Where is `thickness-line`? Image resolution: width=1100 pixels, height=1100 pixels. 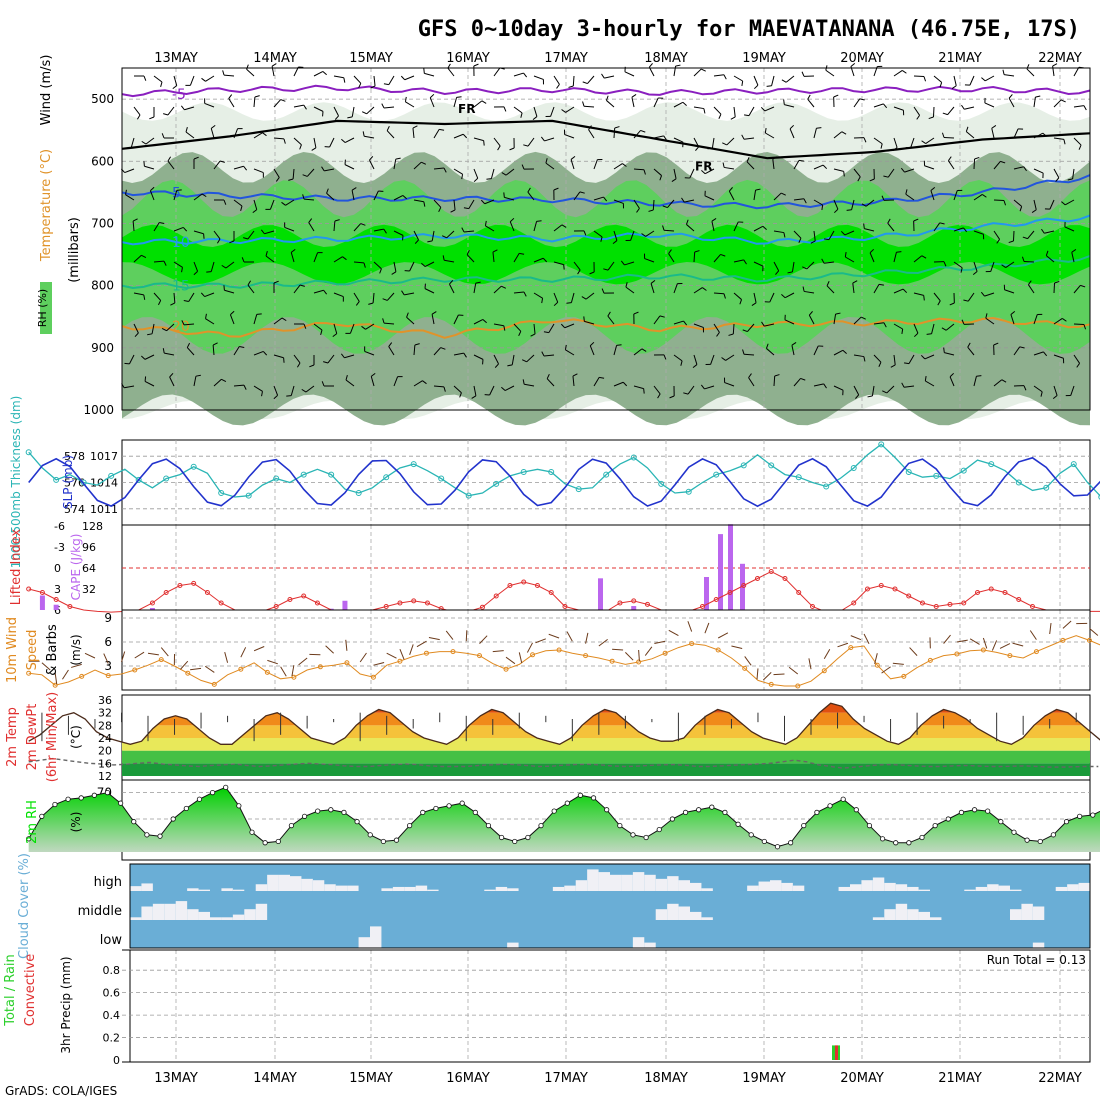
thickness-line is located at coordinates (564, 470).